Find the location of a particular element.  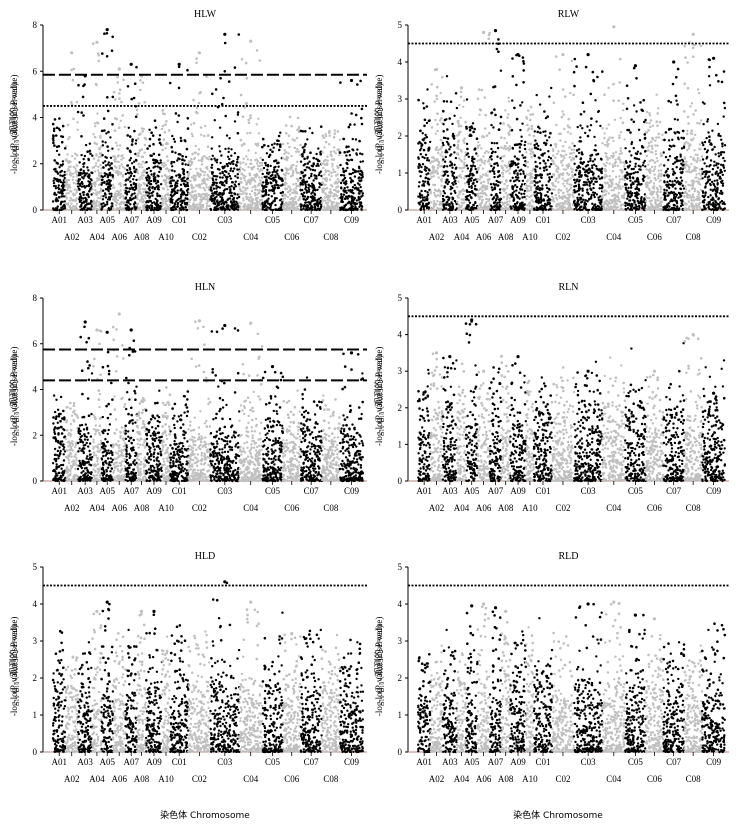

y-tick-label: 0 is located at coordinates (400, 210).